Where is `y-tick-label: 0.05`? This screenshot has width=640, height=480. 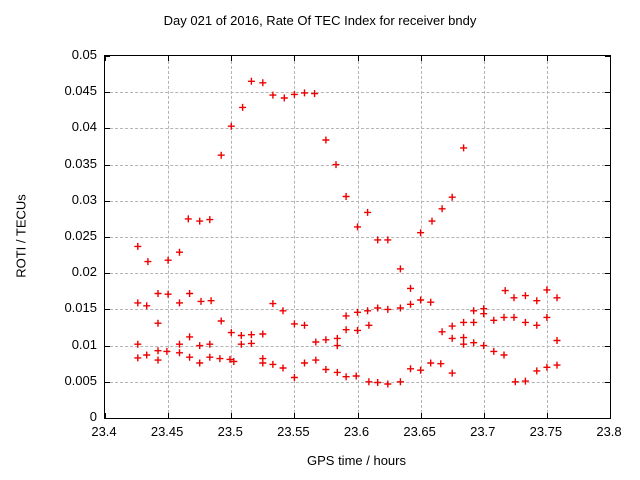
y-tick-label: 0.05 is located at coordinates (84, 54).